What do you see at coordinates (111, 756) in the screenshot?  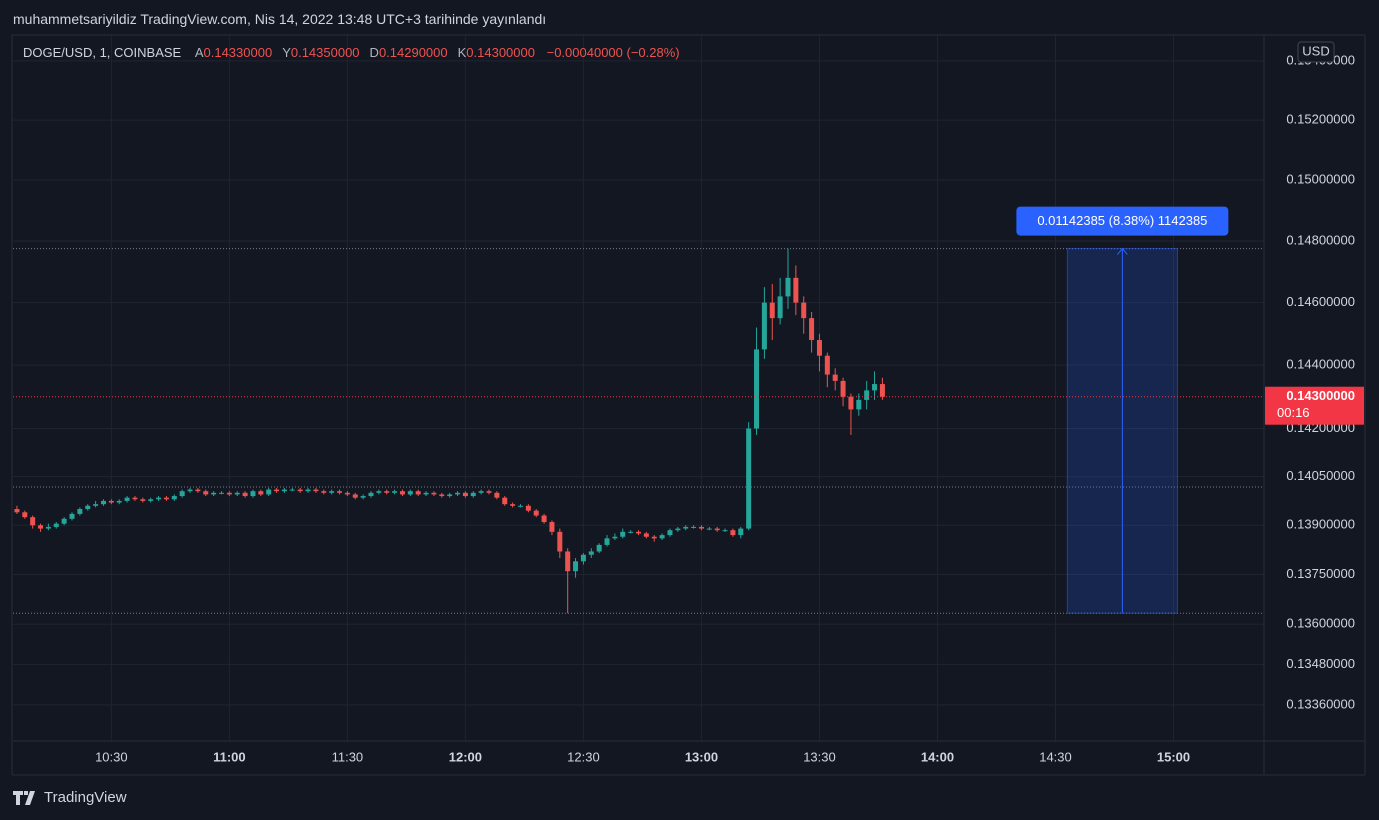 I see `x-tick-label: 10:30` at bounding box center [111, 756].